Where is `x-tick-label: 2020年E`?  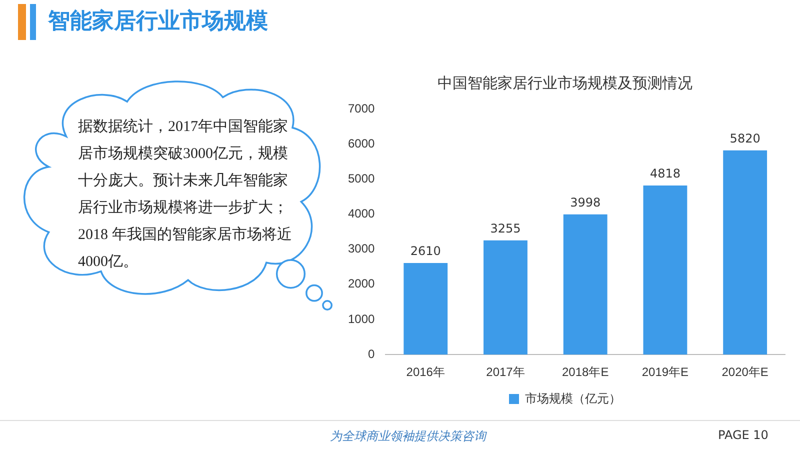 x-tick-label: 2020年E is located at coordinates (745, 372).